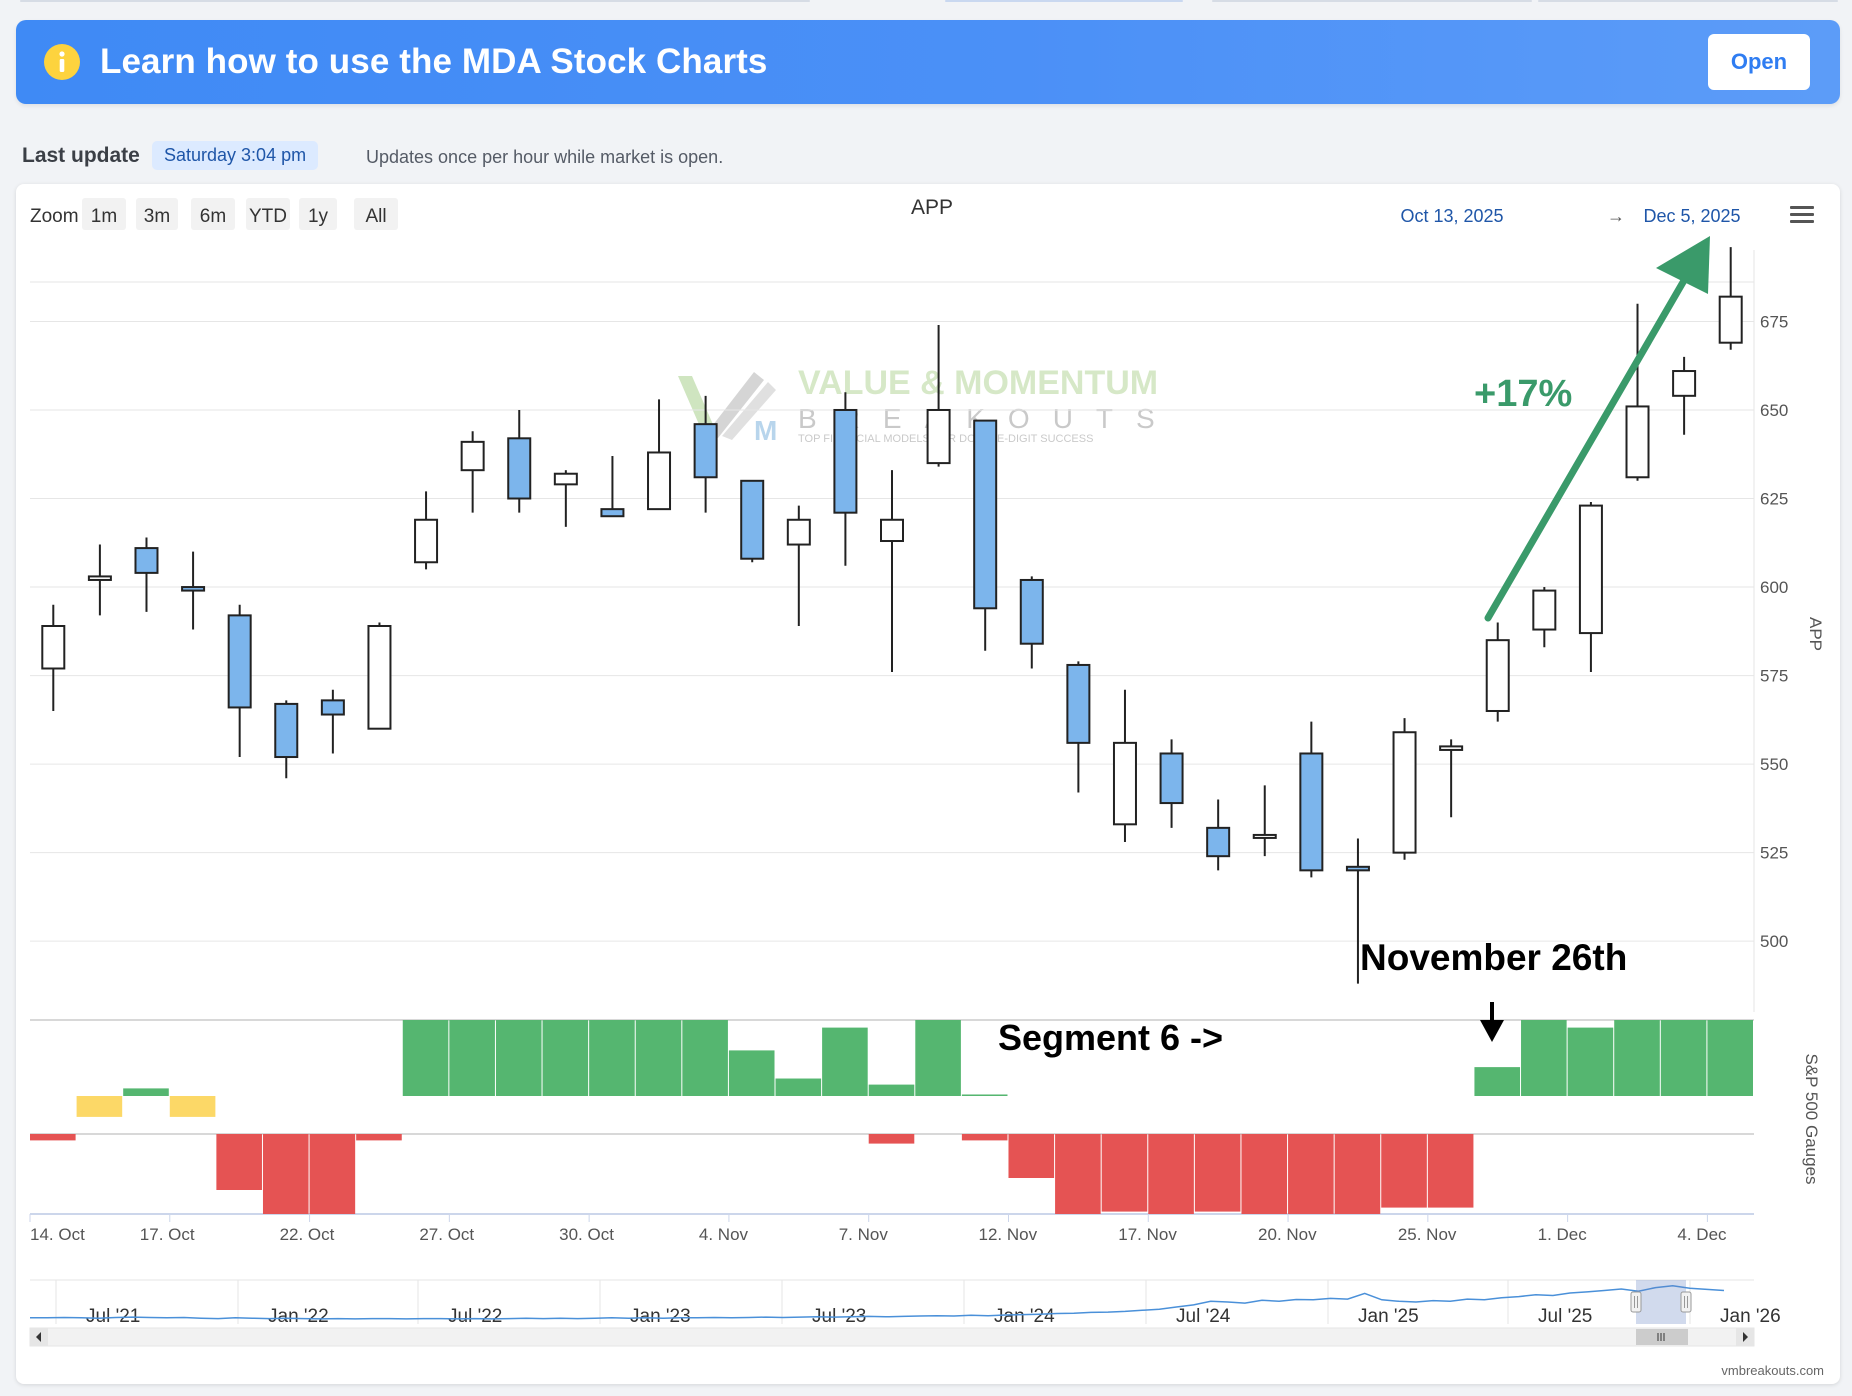 This screenshot has height=1396, width=1852. I want to click on zoom-button-1m: 1m, so click(104, 214).